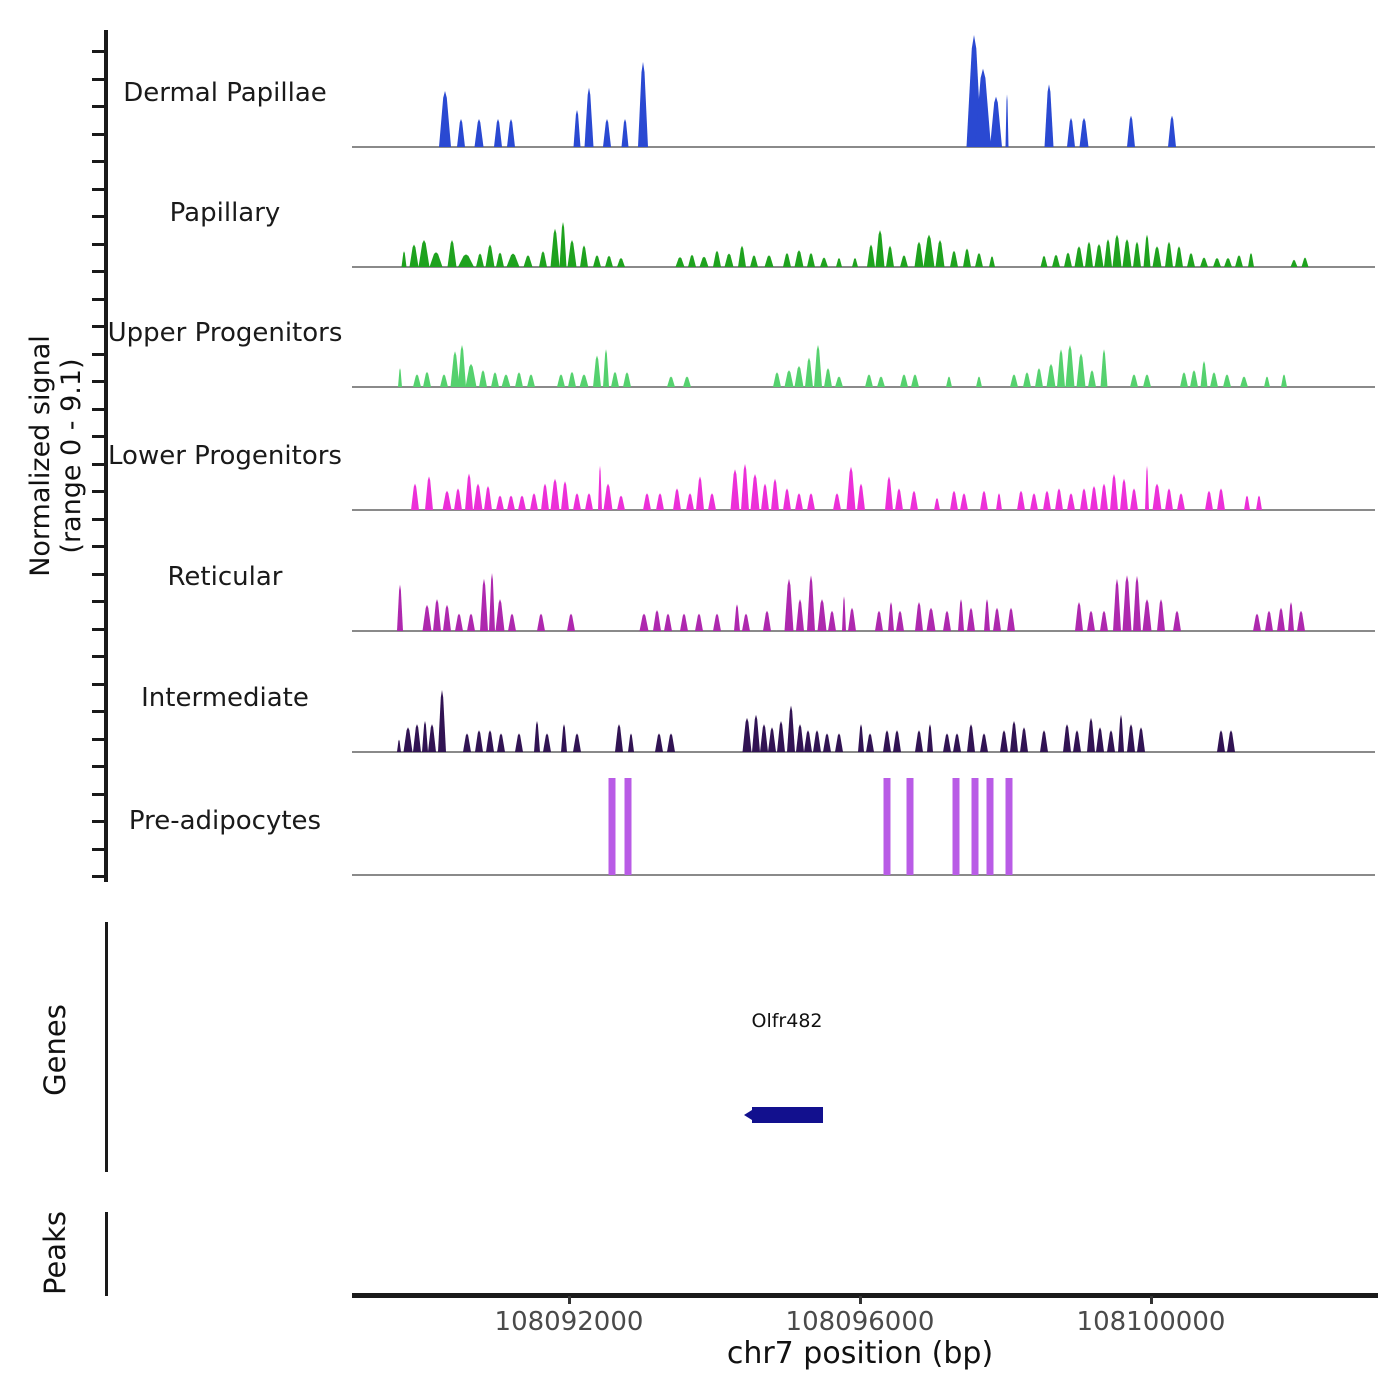 Image resolution: width=1400 pixels, height=1400 pixels. Describe the element at coordinates (863, 487) in the screenshot. I see `track-signal-lower-progenitors` at that location.